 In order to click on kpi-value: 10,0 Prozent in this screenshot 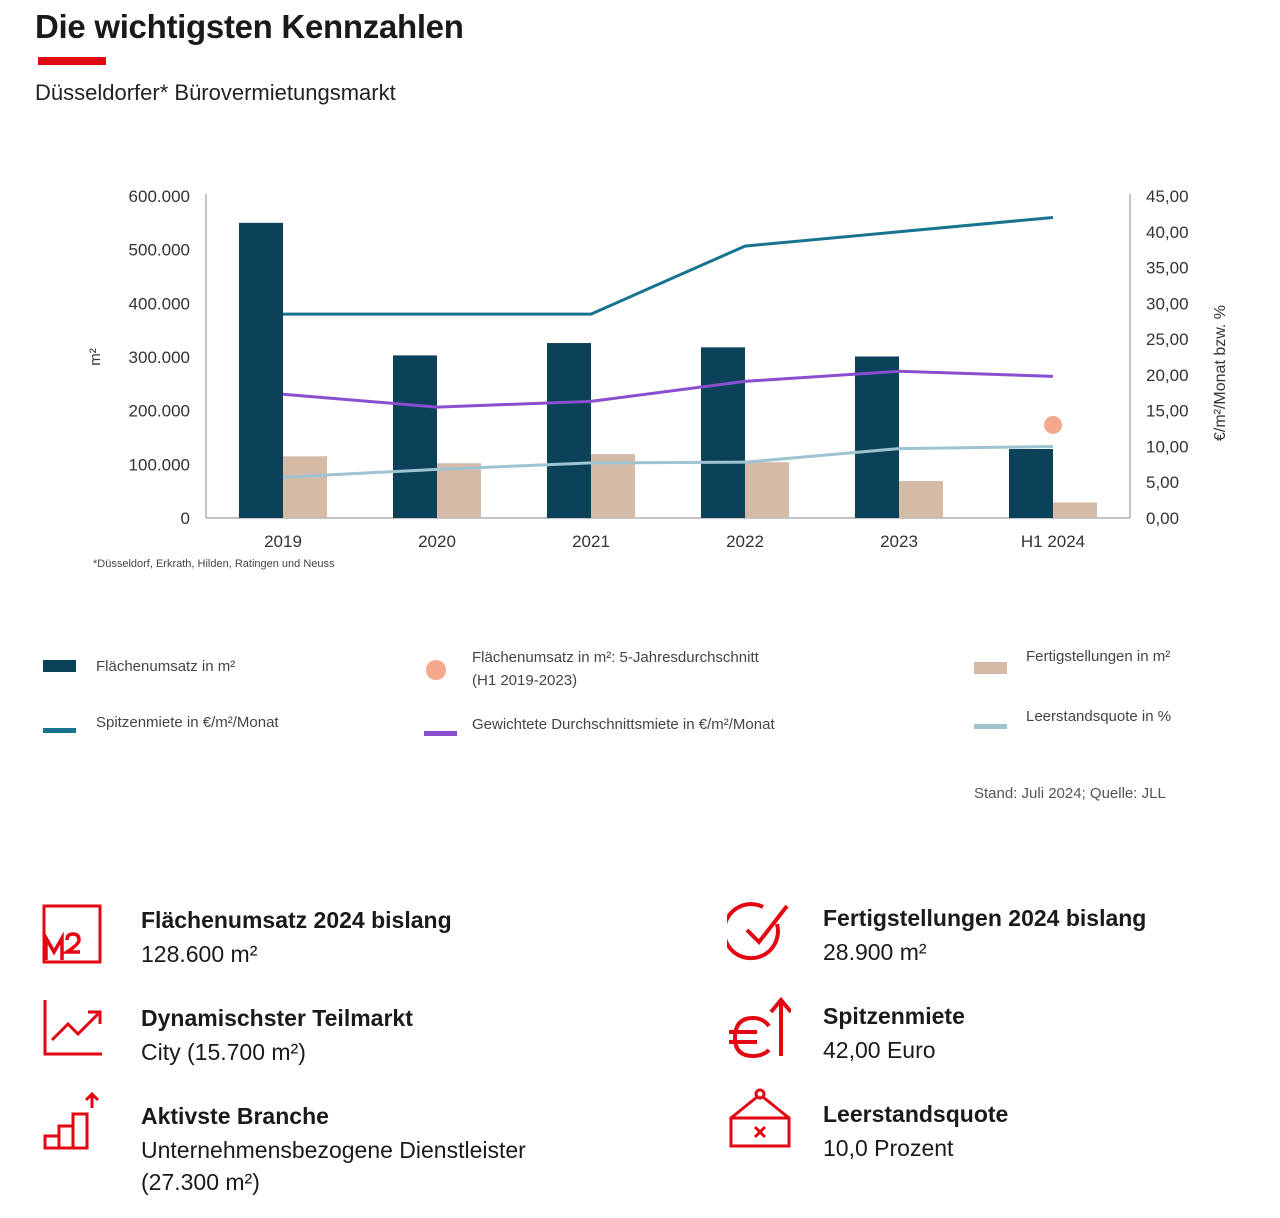, I will do `click(888, 1148)`.